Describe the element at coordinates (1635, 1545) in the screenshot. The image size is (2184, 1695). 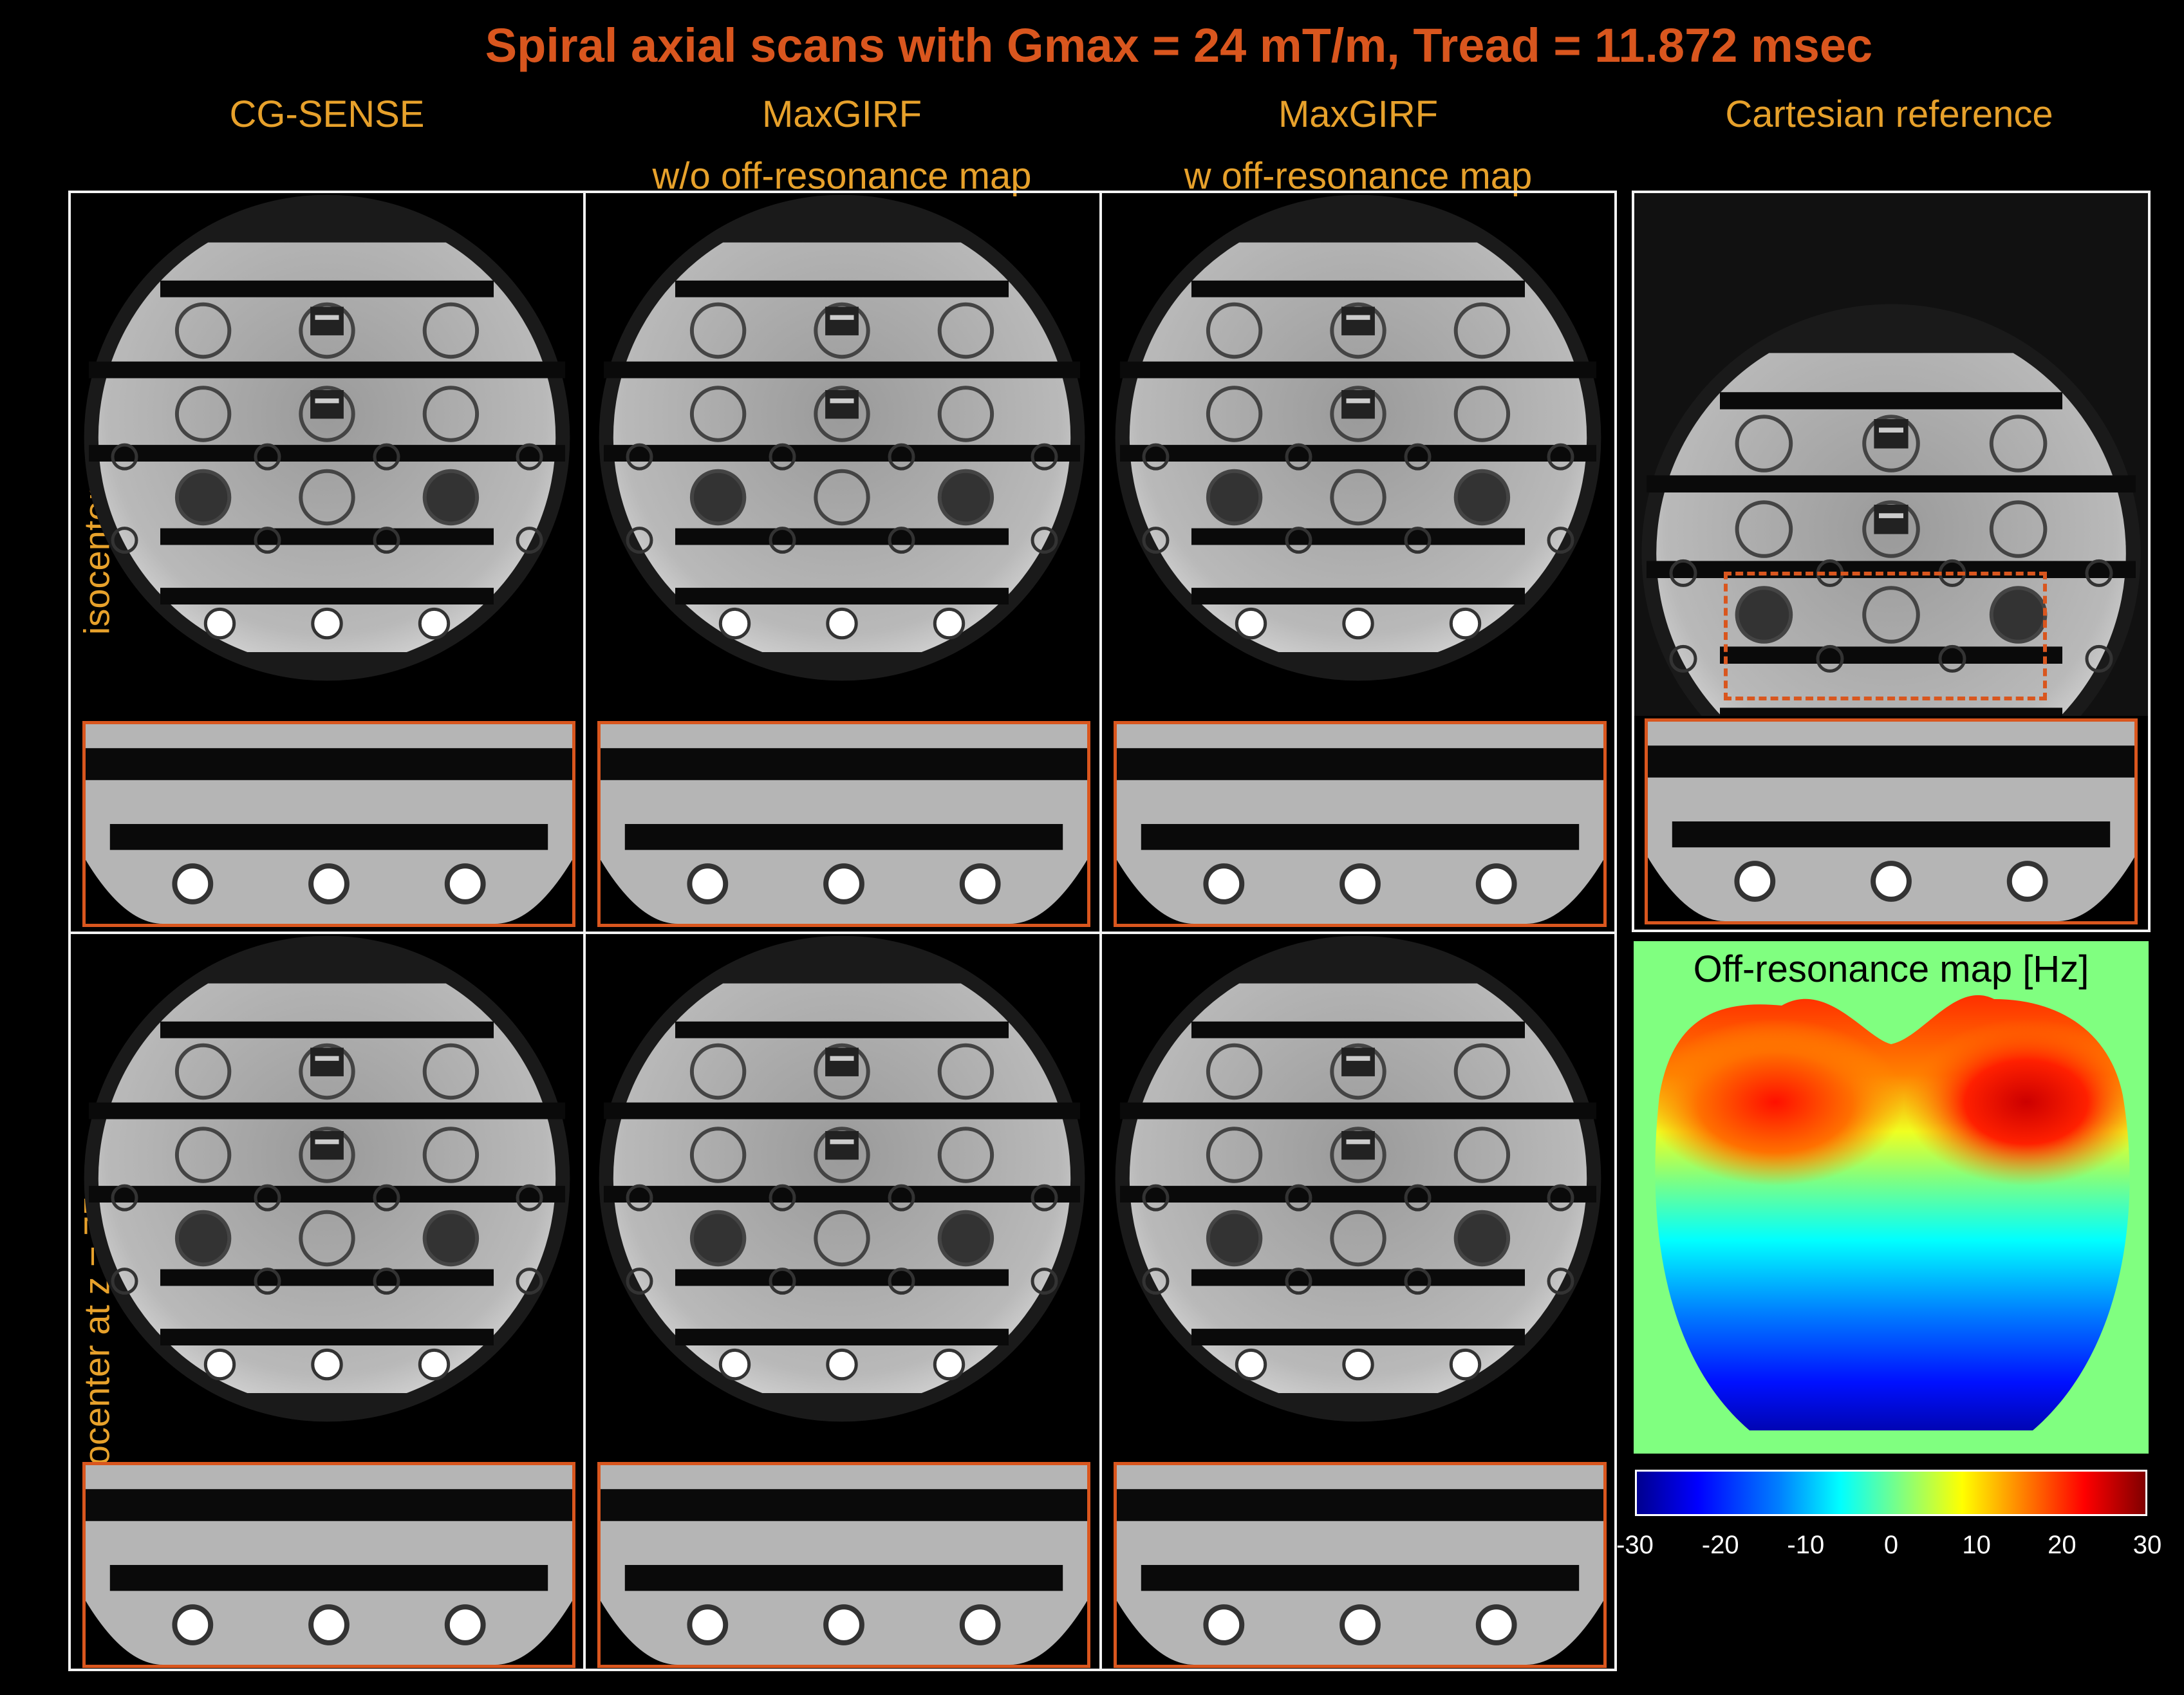
I see `colorbar-tick-label: -30` at that location.